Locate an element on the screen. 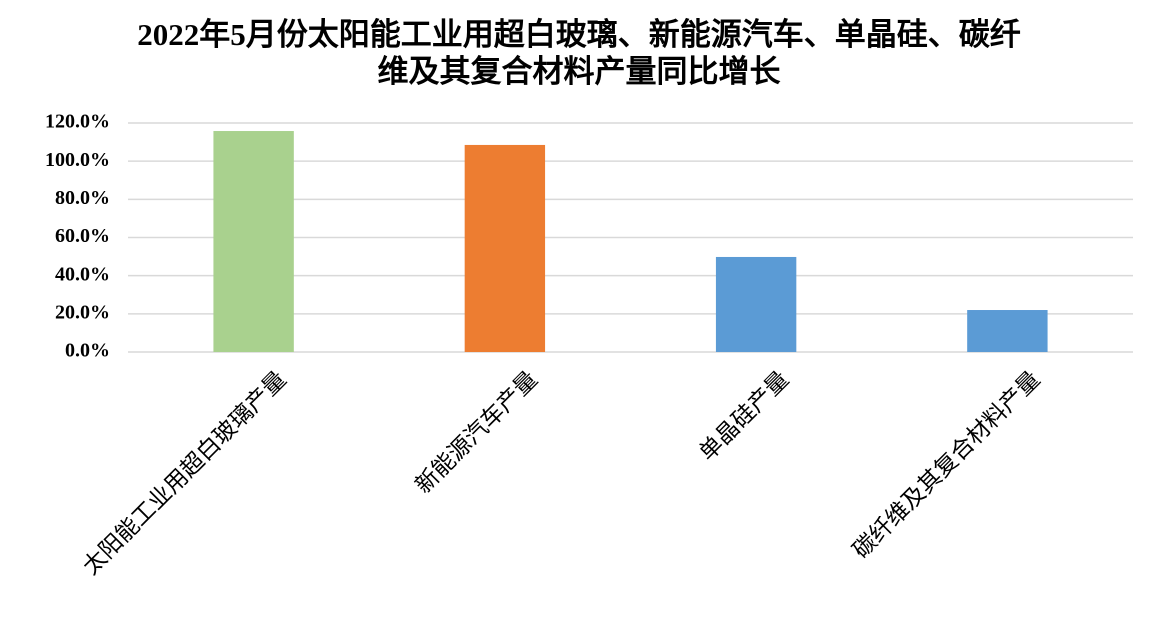  y-tick-label: 100.0% is located at coordinates (77, 160).